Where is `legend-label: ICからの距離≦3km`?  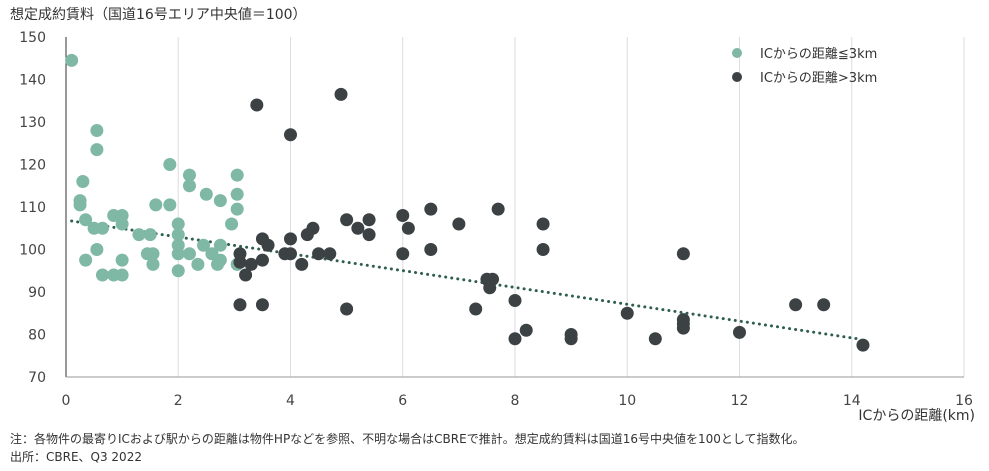
legend-label: ICからの距離≦3km is located at coordinates (818, 54).